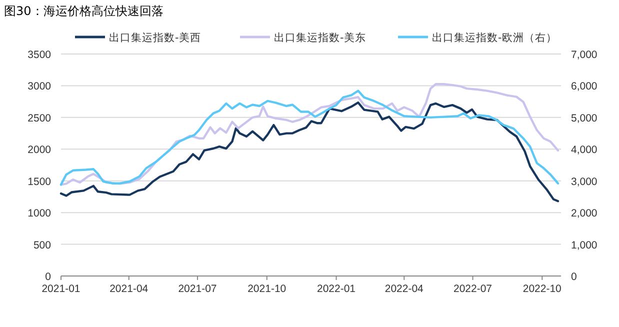 Image resolution: width=619 pixels, height=327 pixels. I want to click on y-tick-label: 500, so click(42, 245).